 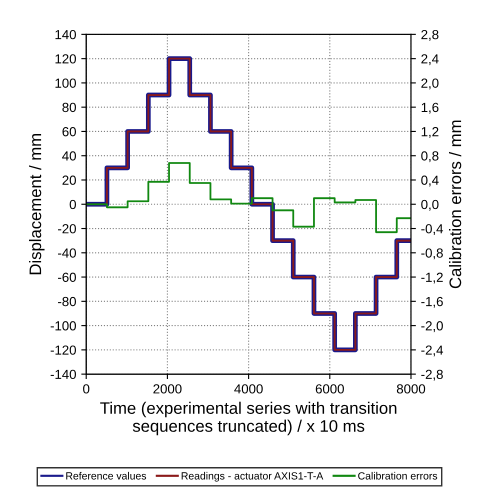 What do you see at coordinates (429, 35) in the screenshot?
I see `y2-tick-label: 2,8` at bounding box center [429, 35].